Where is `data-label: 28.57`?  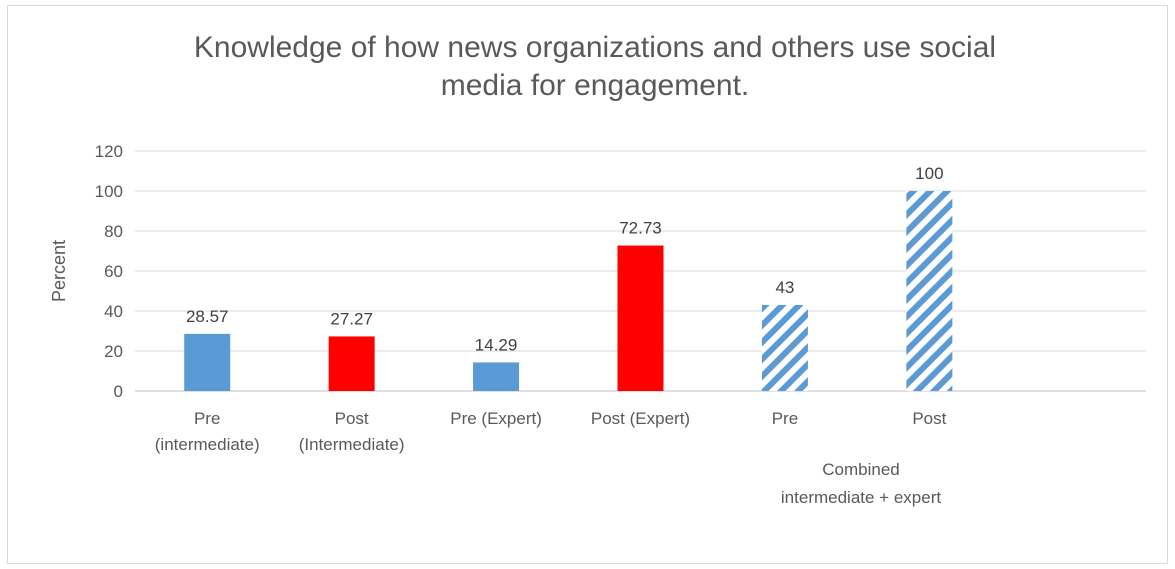 data-label: 28.57 is located at coordinates (207, 316).